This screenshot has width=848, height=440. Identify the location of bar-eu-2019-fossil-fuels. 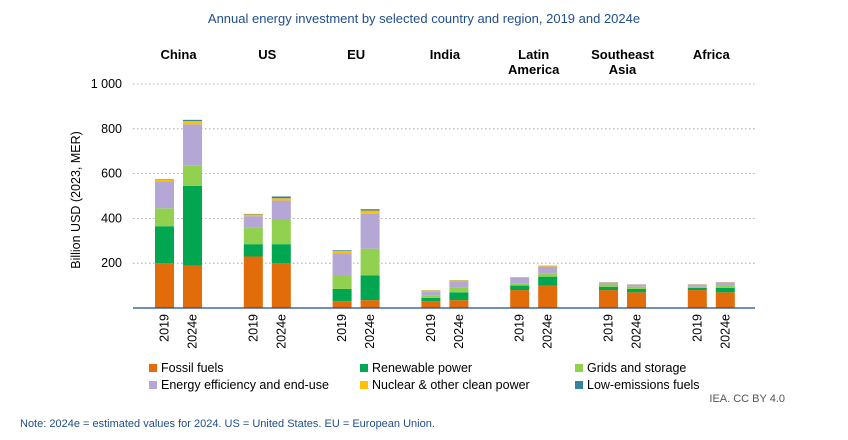
(342, 304).